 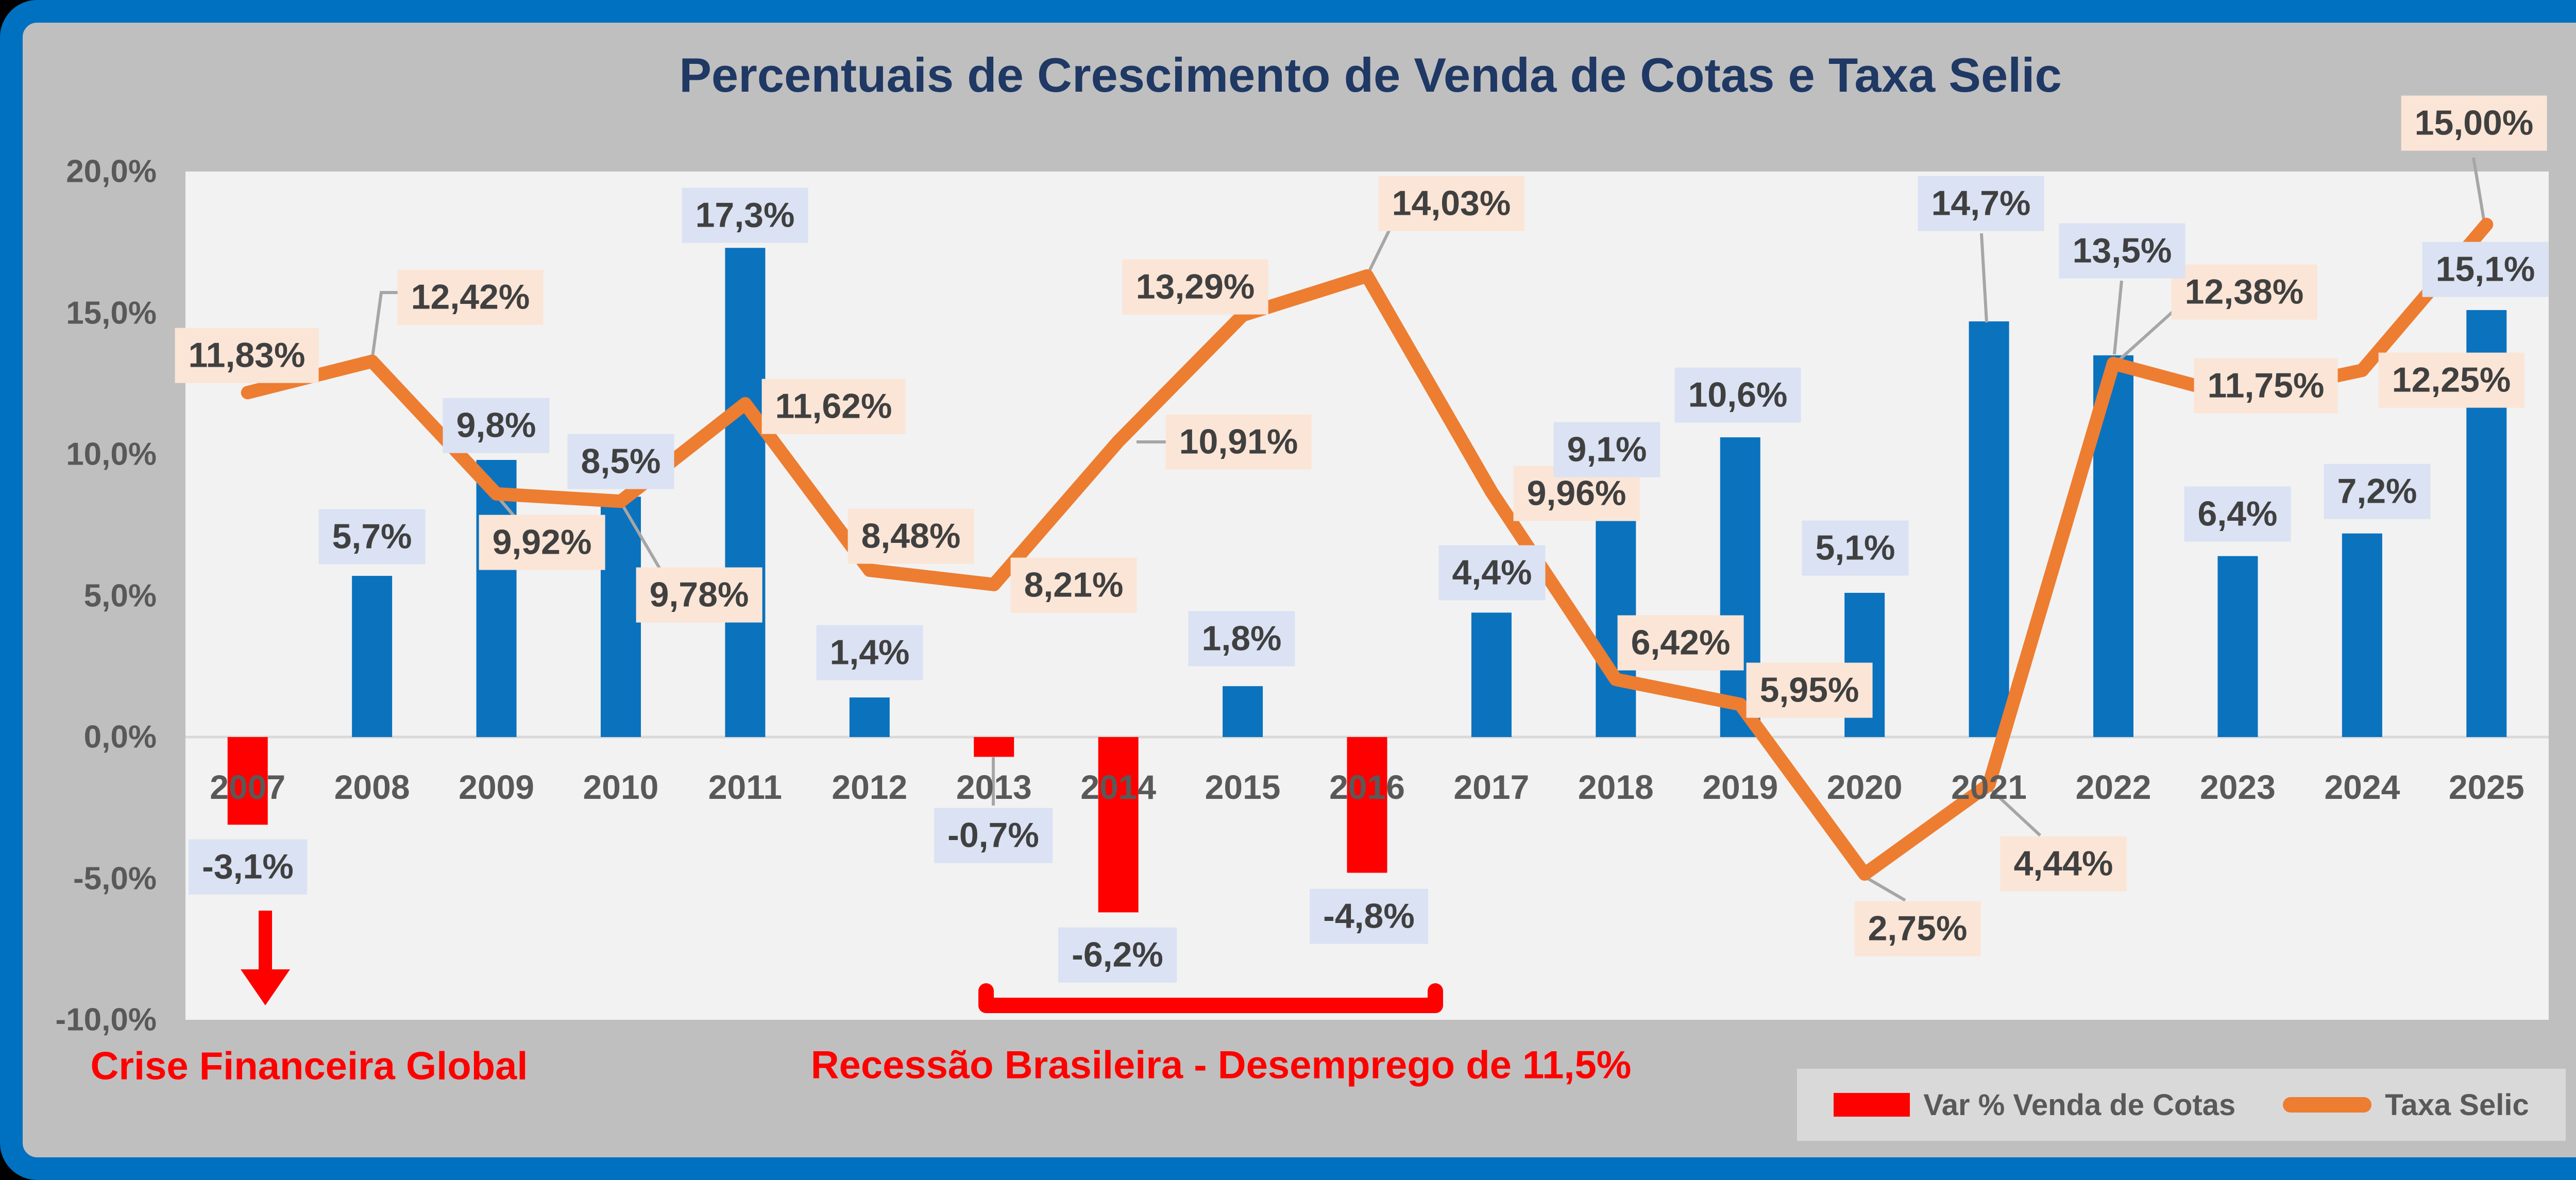 I want to click on line-series-swatch-icon, so click(x=2327, y=1105).